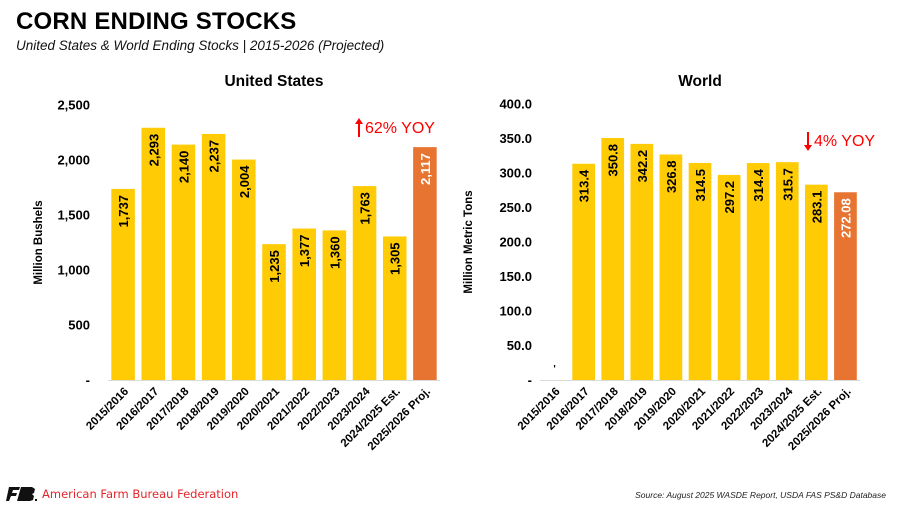  Describe the element at coordinates (359, 127) in the screenshot. I see `up-arrow-icon` at that location.